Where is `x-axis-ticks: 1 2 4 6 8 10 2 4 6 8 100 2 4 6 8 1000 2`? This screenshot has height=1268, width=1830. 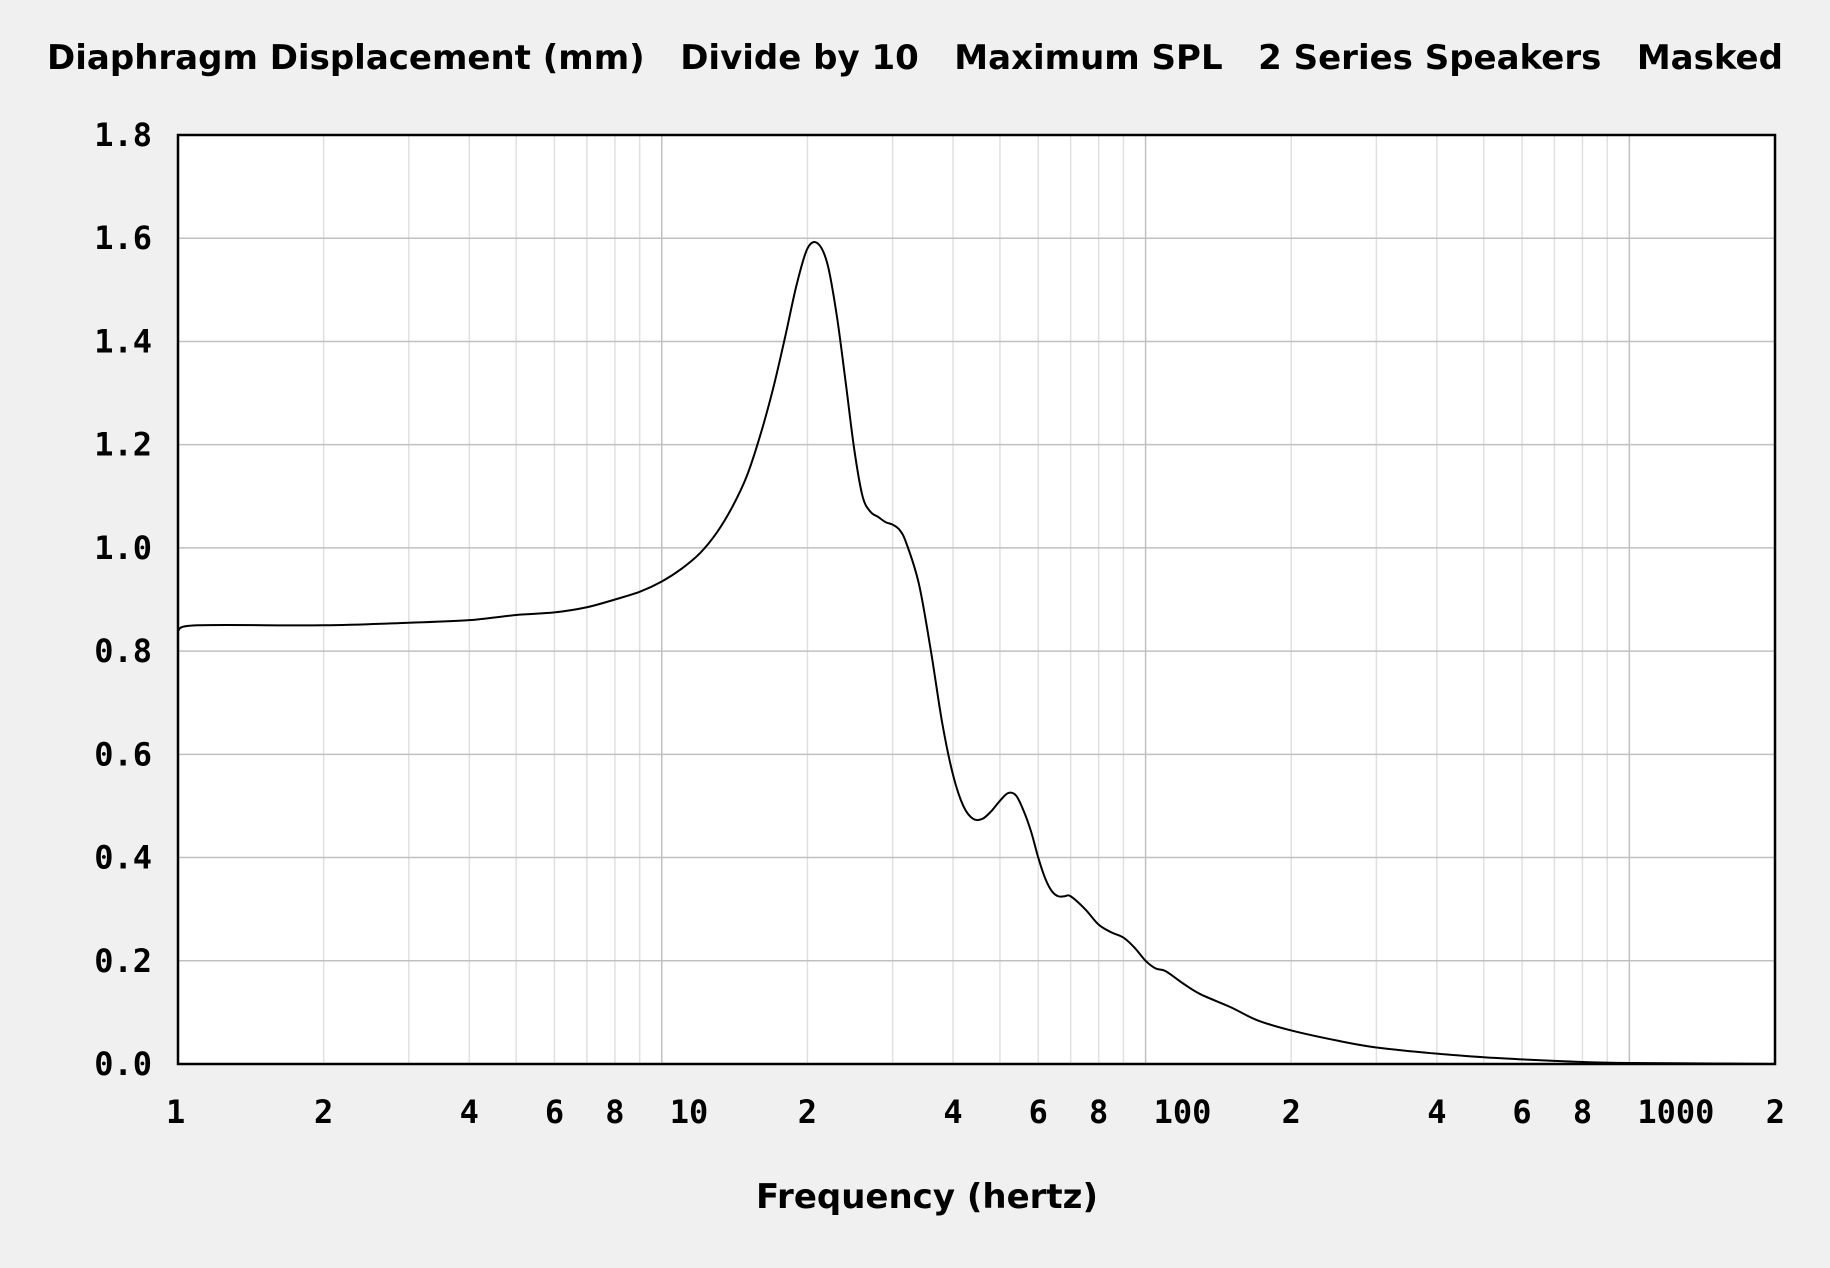
x-axis-ticks: 1 2 4 6 8 10 2 4 6 8 100 2 4 6 8 1000 2 is located at coordinates (975, 1112).